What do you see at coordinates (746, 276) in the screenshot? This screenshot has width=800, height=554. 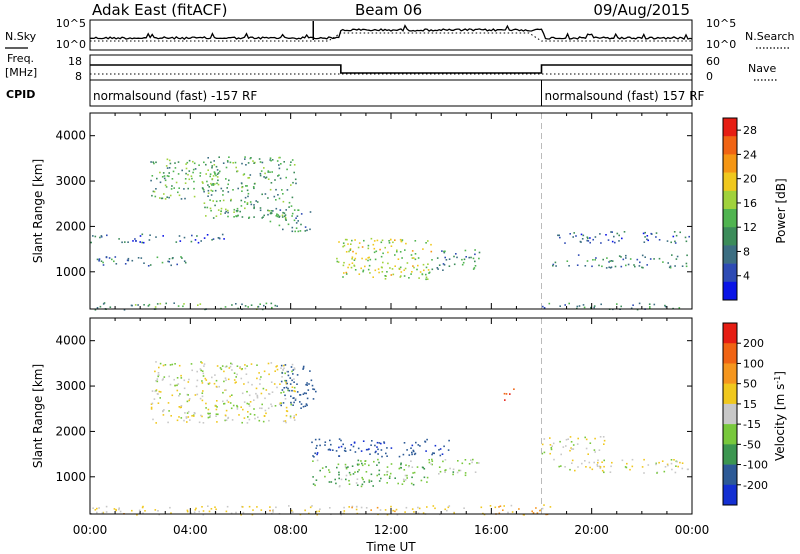 I see `colorbar-tick-label: 4` at bounding box center [746, 276].